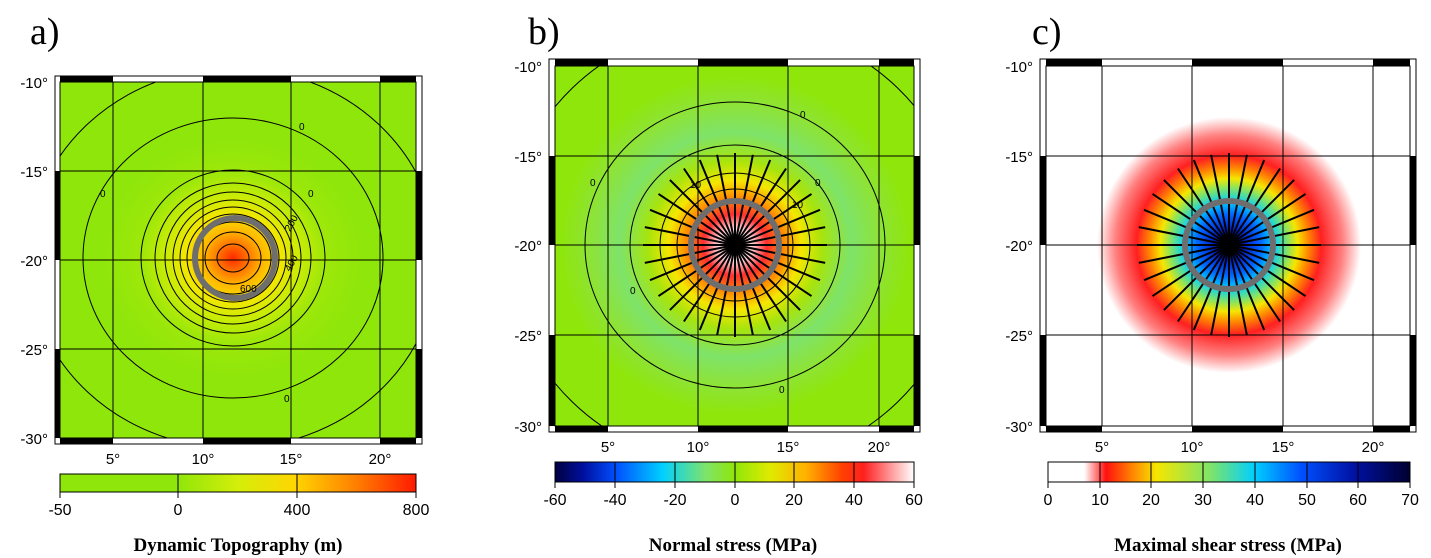 The width and height of the screenshot is (1431, 558). Describe the element at coordinates (297, 510) in the screenshot. I see `colorbar-tick-label: 400` at that location.